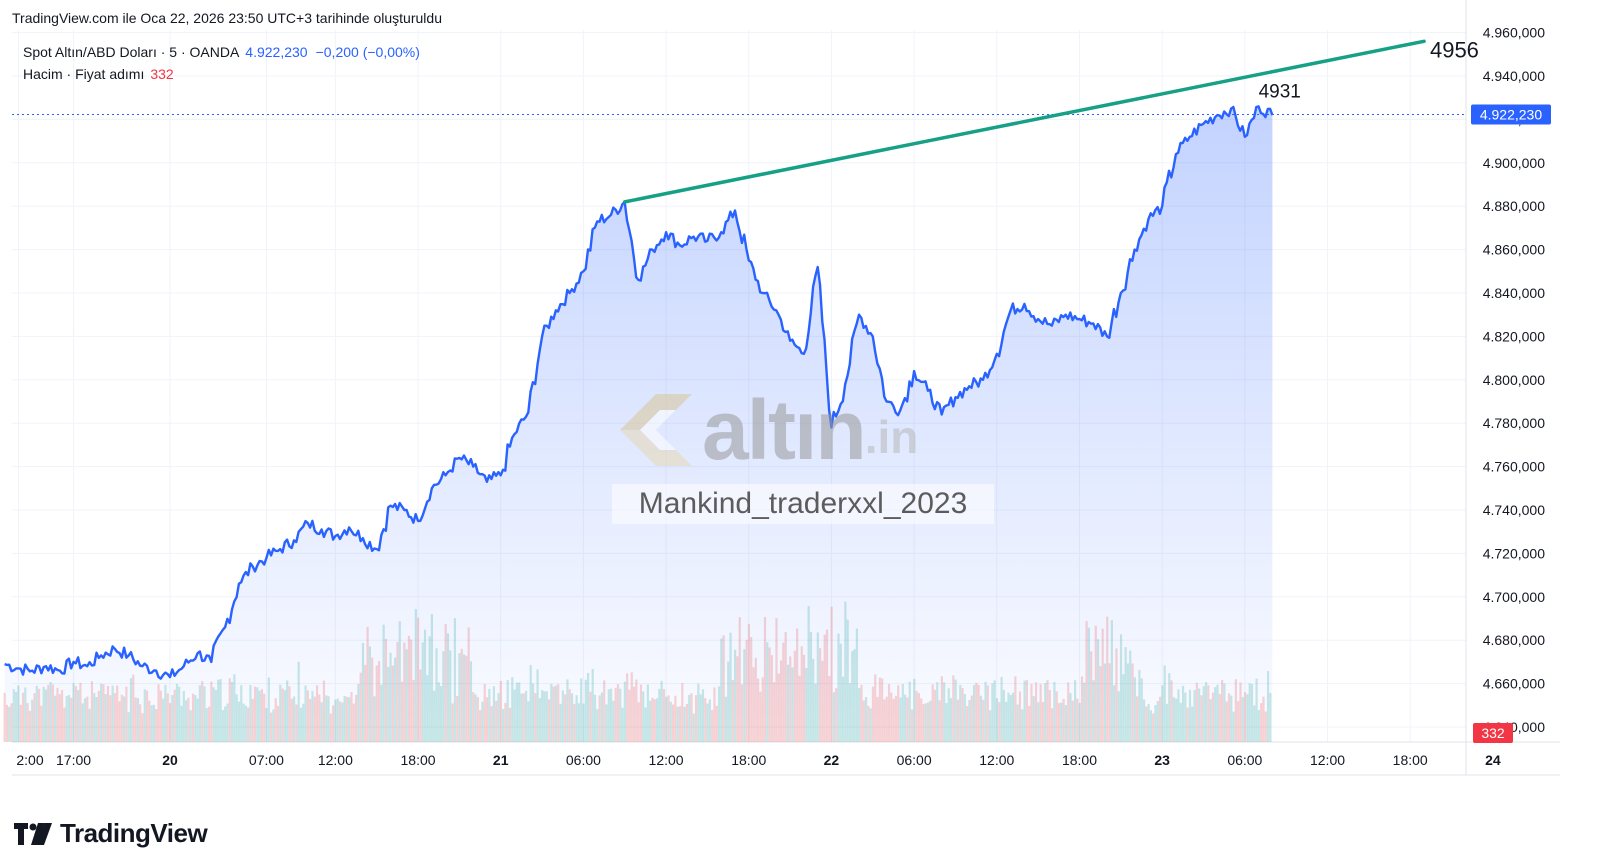 The height and width of the screenshot is (867, 1600). I want to click on annotation-label: 4956, so click(1454, 49).